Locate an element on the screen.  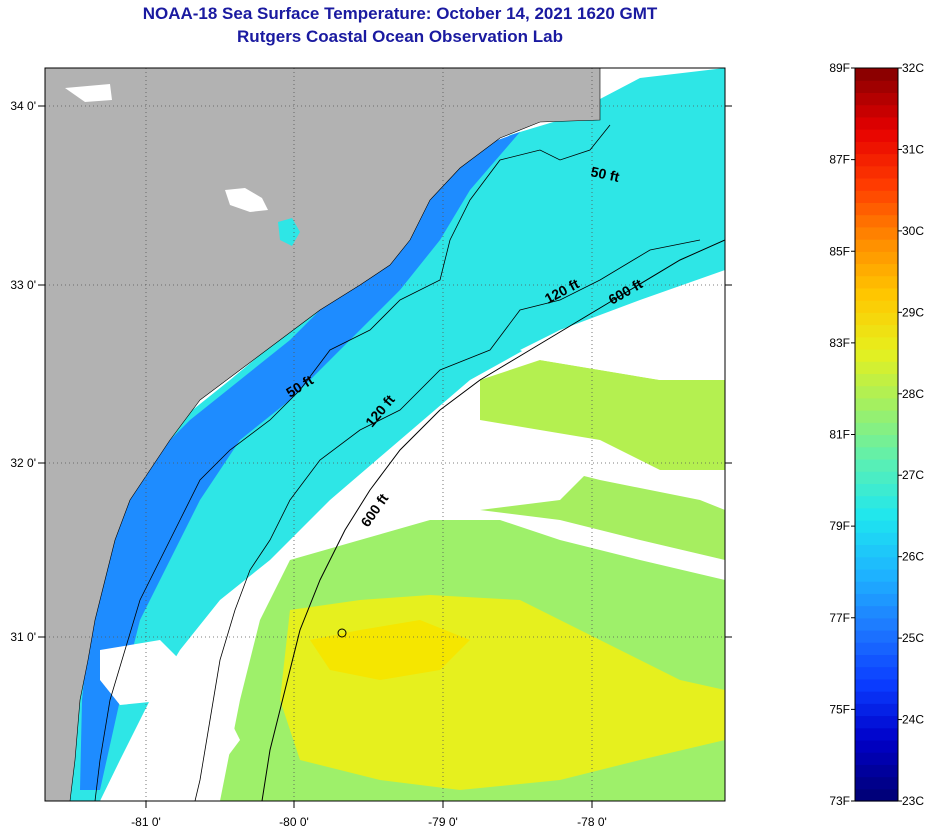
lat-label-33: 33 0' is located at coordinates (23, 285).